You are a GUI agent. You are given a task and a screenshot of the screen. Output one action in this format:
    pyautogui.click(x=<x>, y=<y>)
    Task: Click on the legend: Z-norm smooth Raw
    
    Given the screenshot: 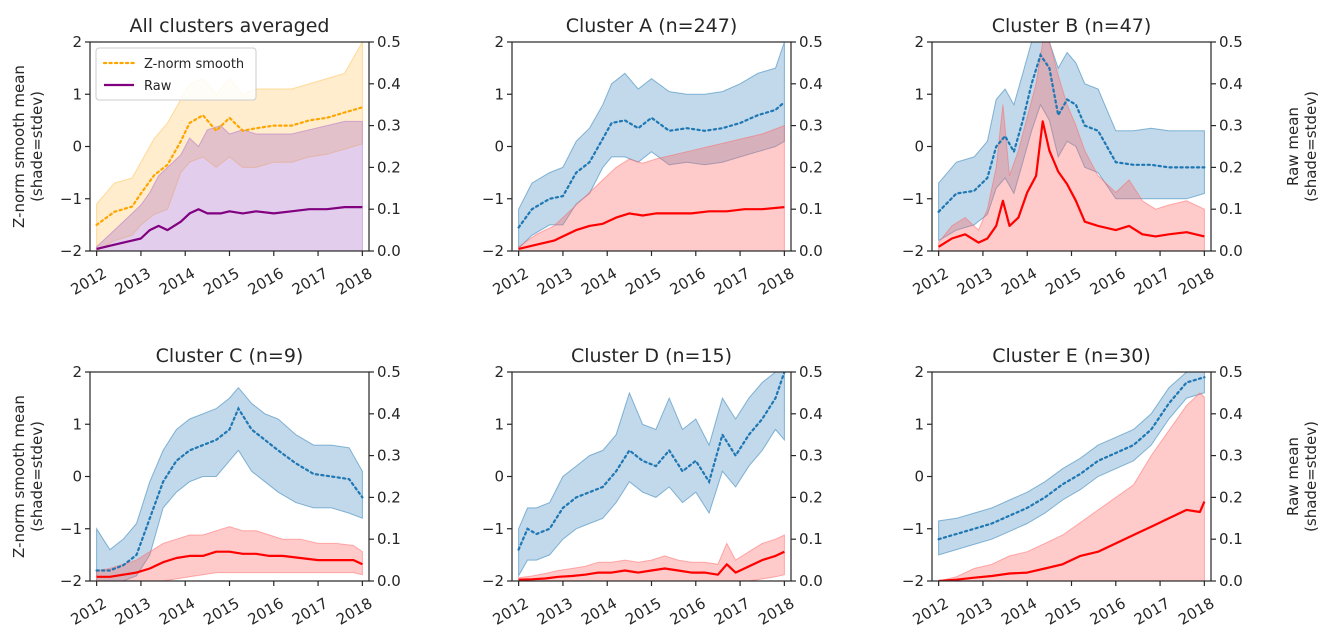 What is the action you would take?
    pyautogui.click(x=176, y=74)
    